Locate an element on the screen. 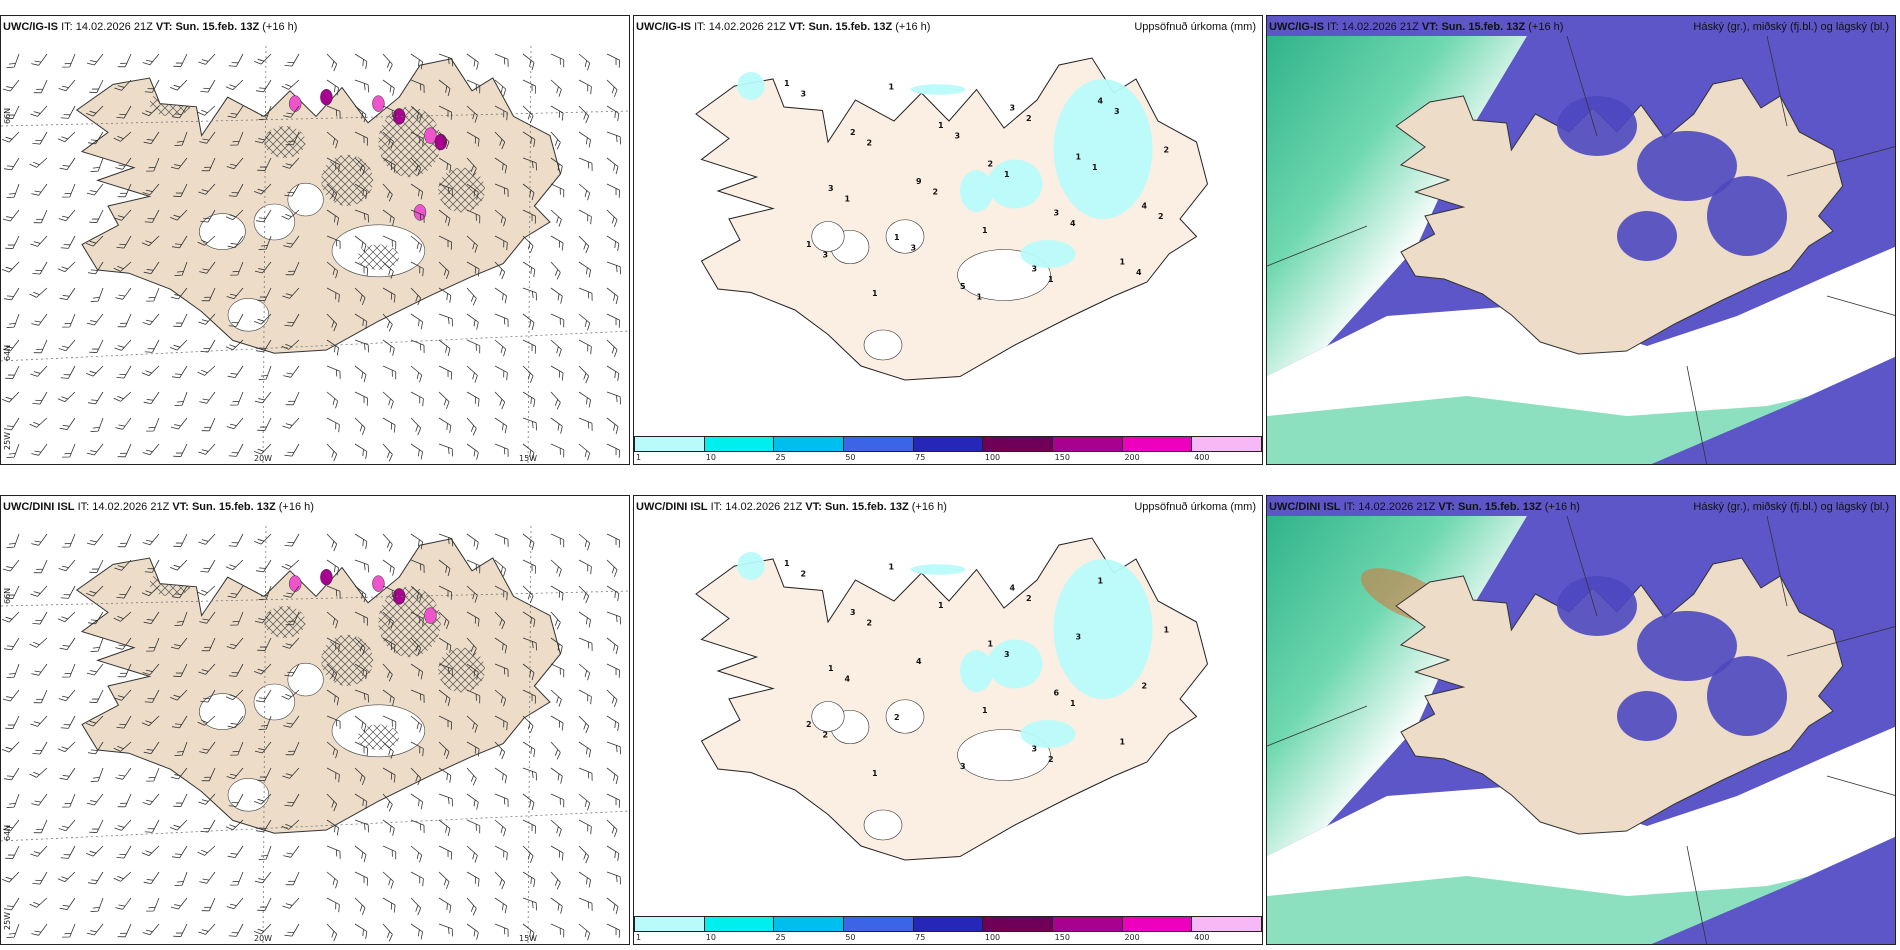  lat-label-66n: 66N is located at coordinates (7, 595).